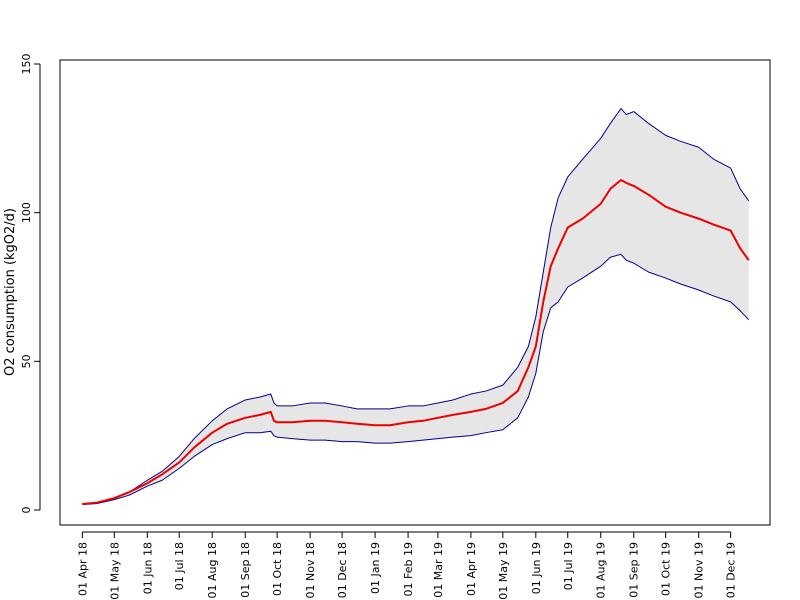  I want to click on y-tick-label: 0, so click(26, 510).